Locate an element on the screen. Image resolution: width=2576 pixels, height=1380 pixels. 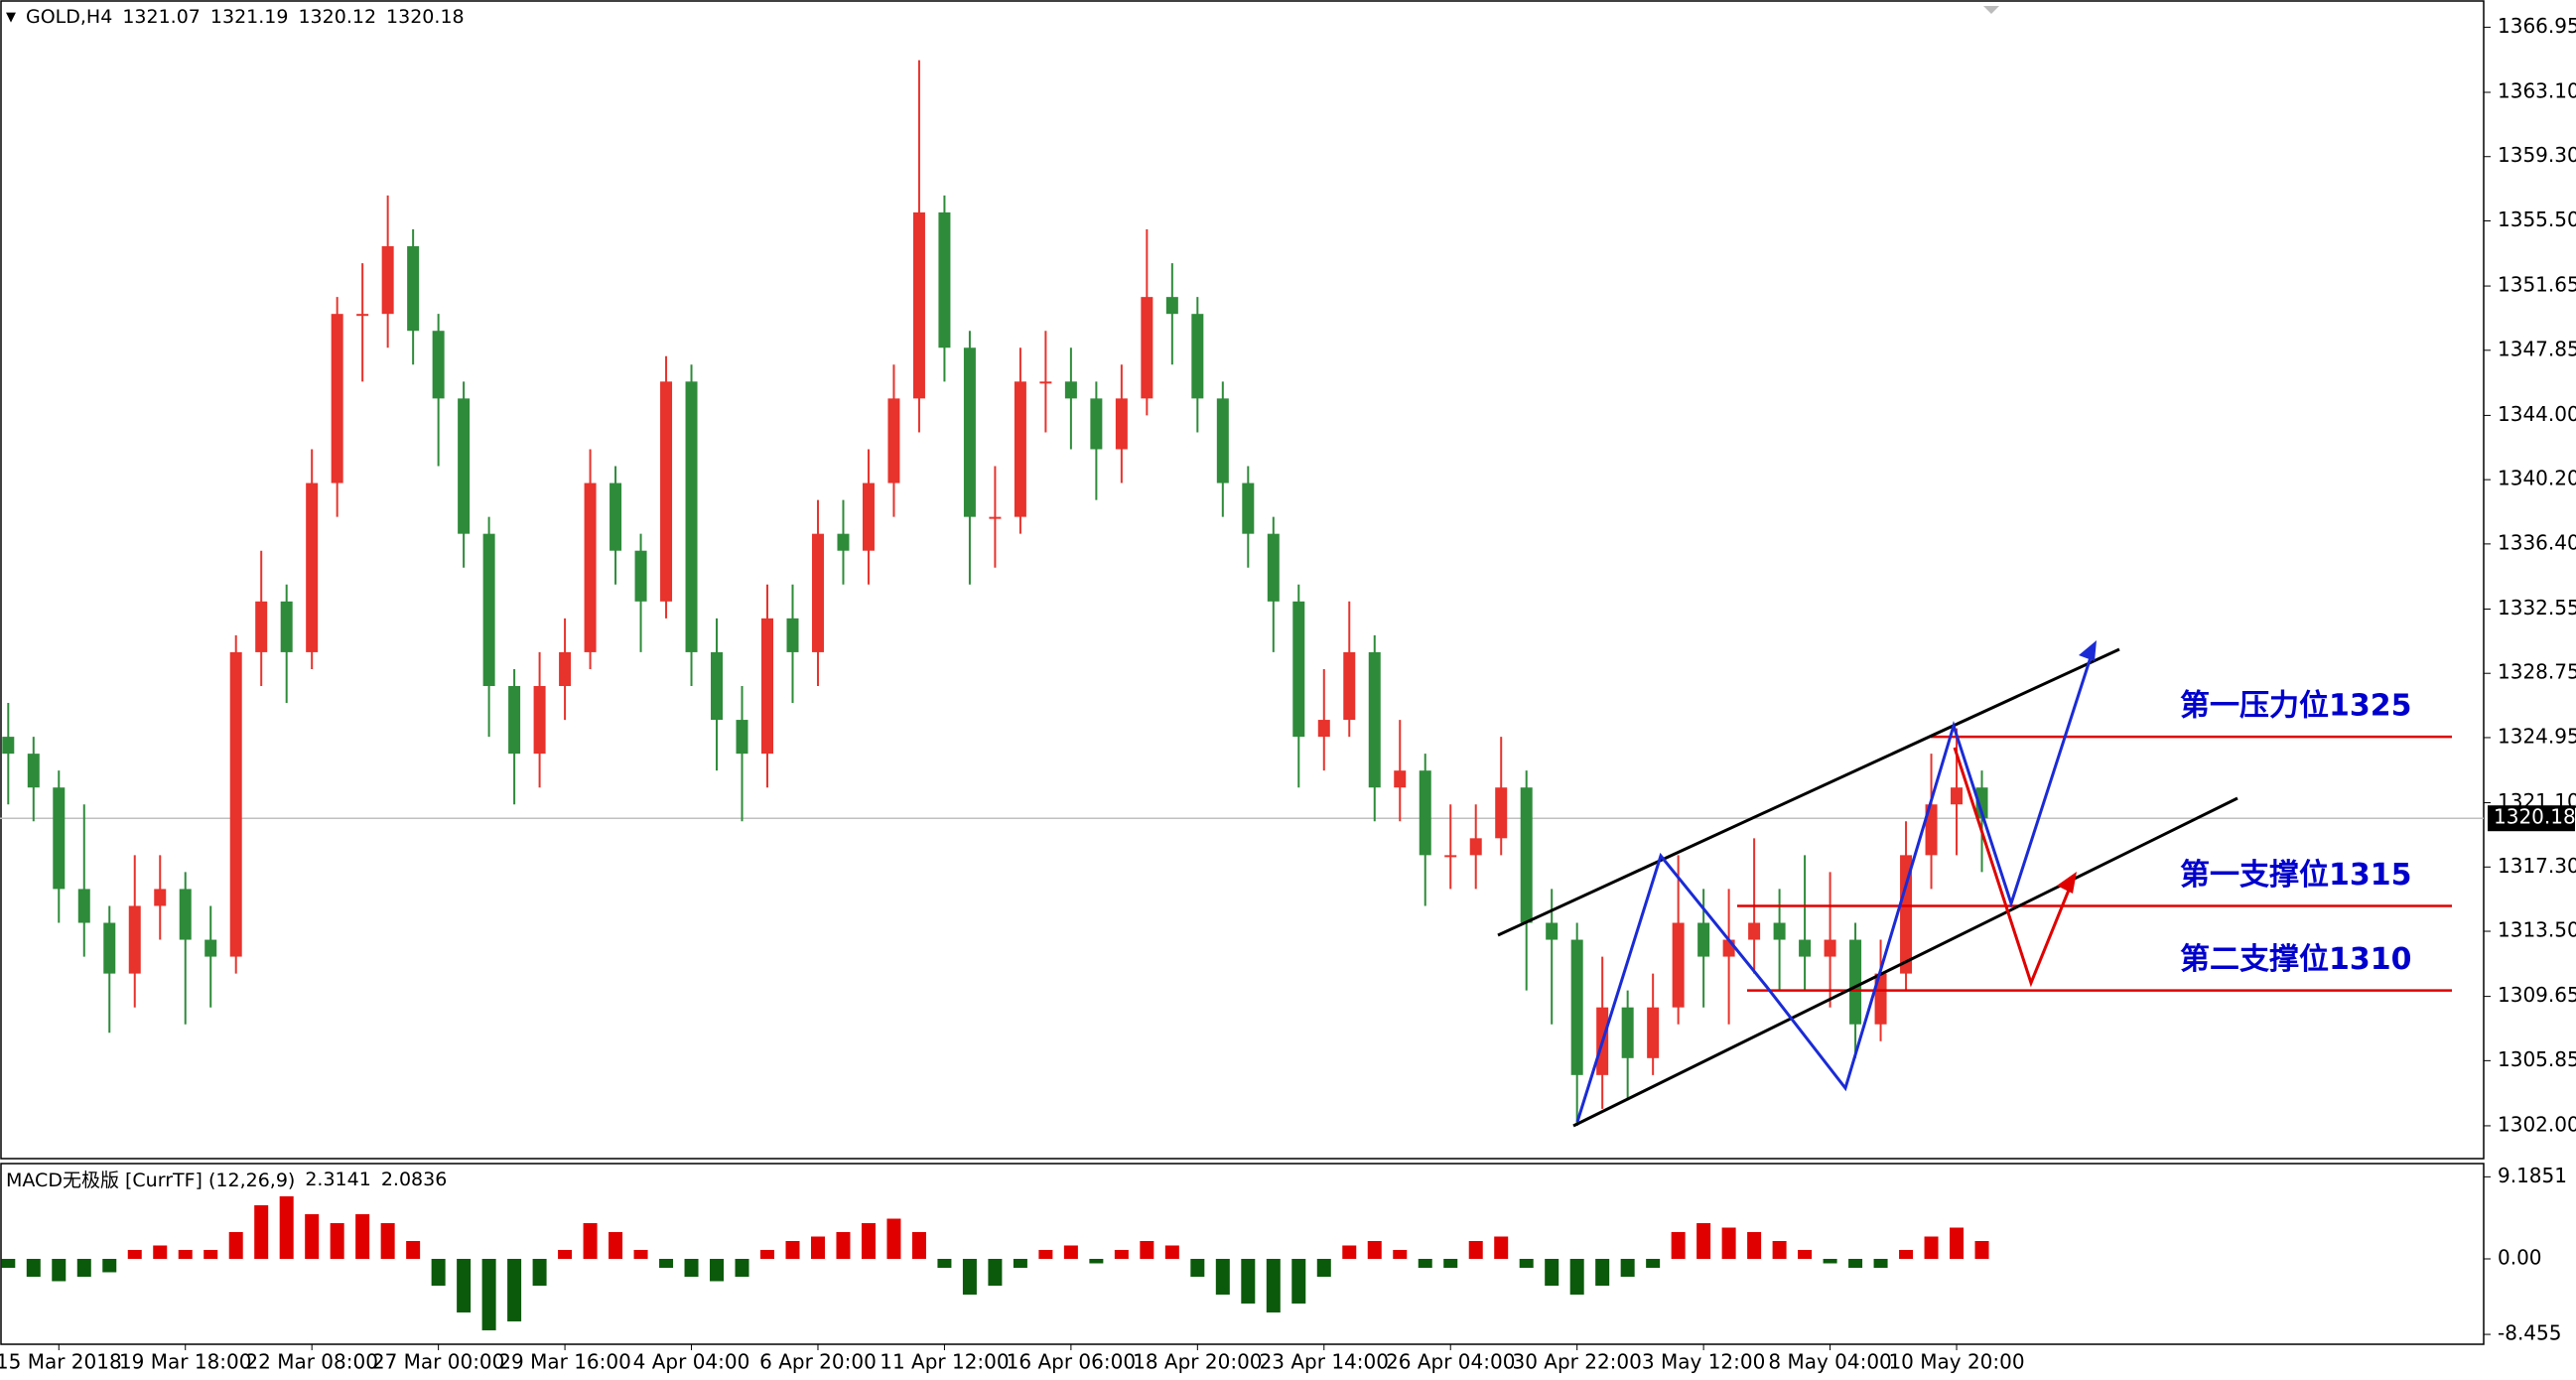
macd-frame is located at coordinates (1242, 1254).